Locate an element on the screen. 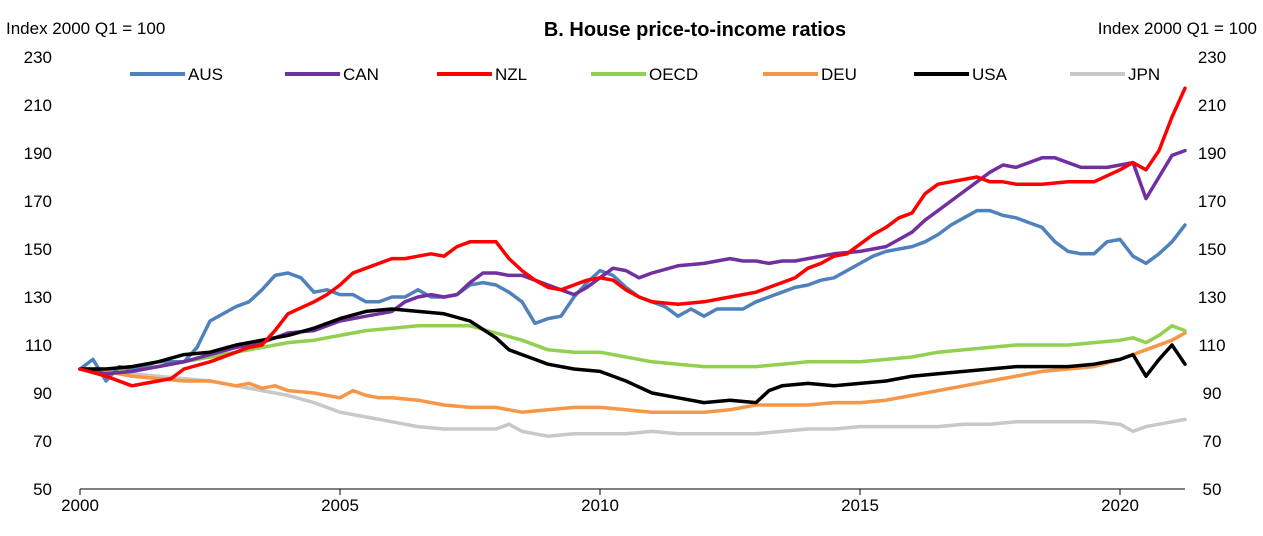 Image resolution: width=1263 pixels, height=536 pixels. y-tick-label-left: 110 is located at coordinates (38, 345).